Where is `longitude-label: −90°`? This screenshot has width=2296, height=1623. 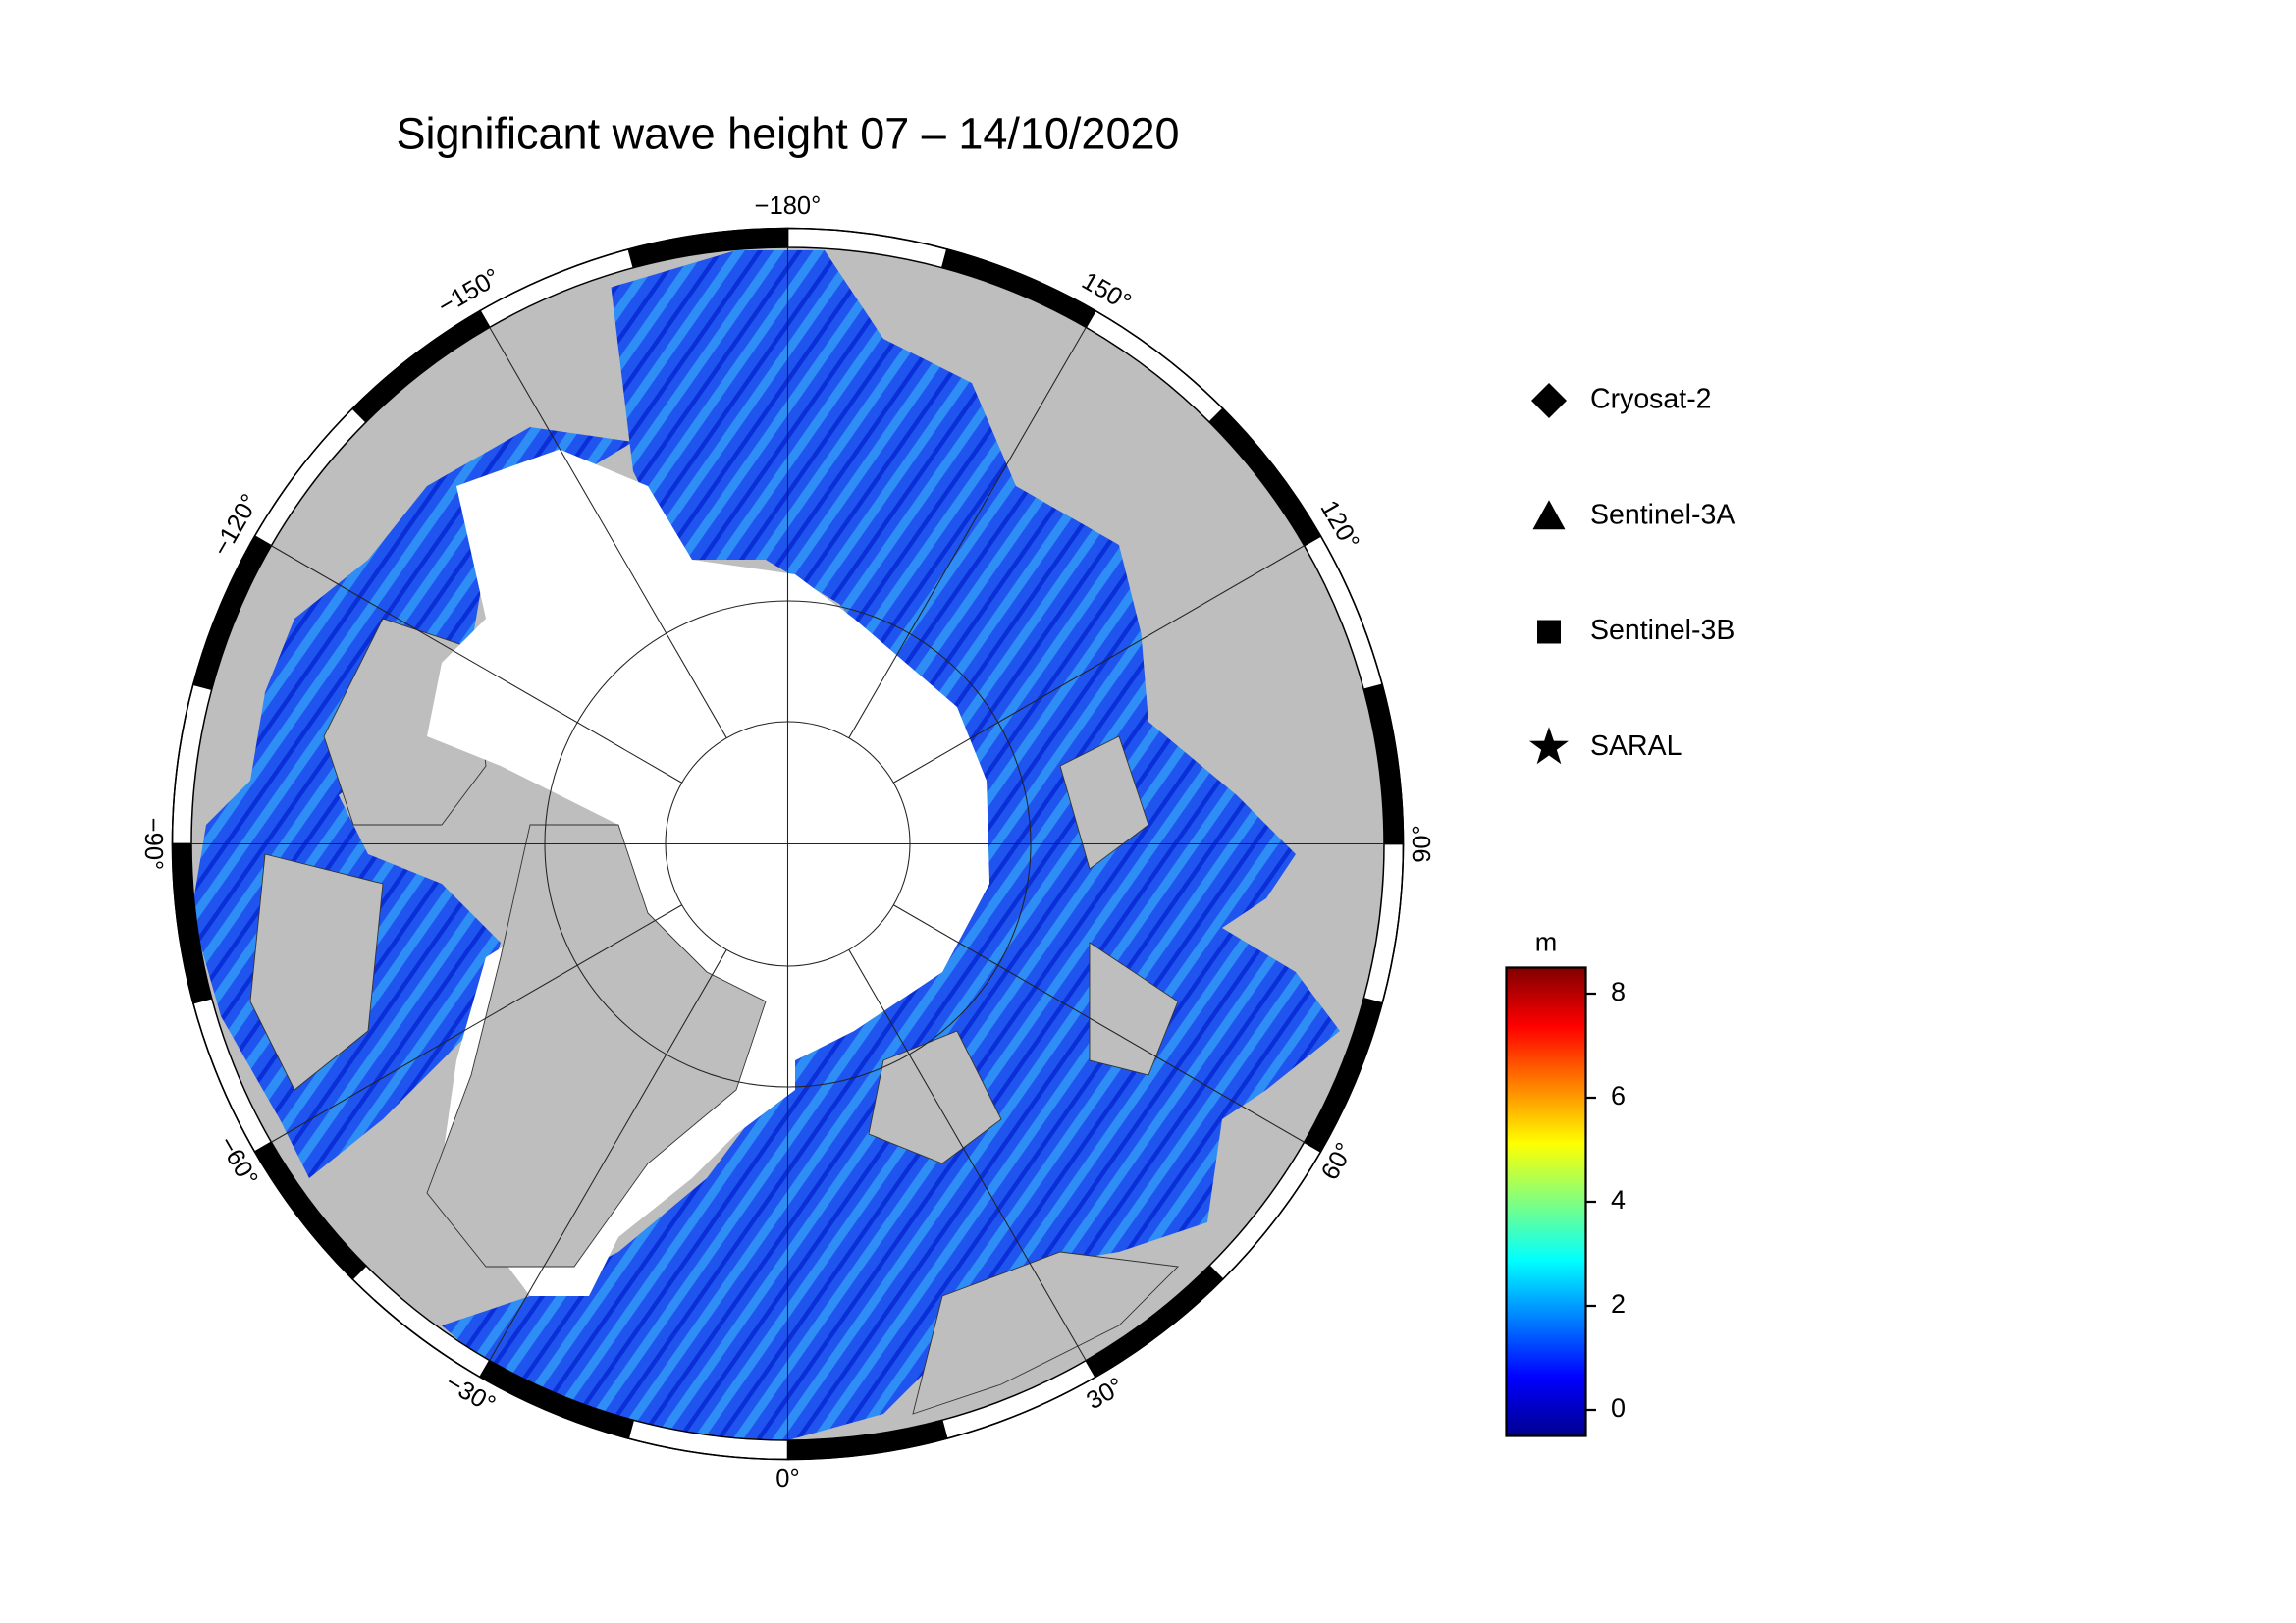 longitude-label: −90° is located at coordinates (153, 844).